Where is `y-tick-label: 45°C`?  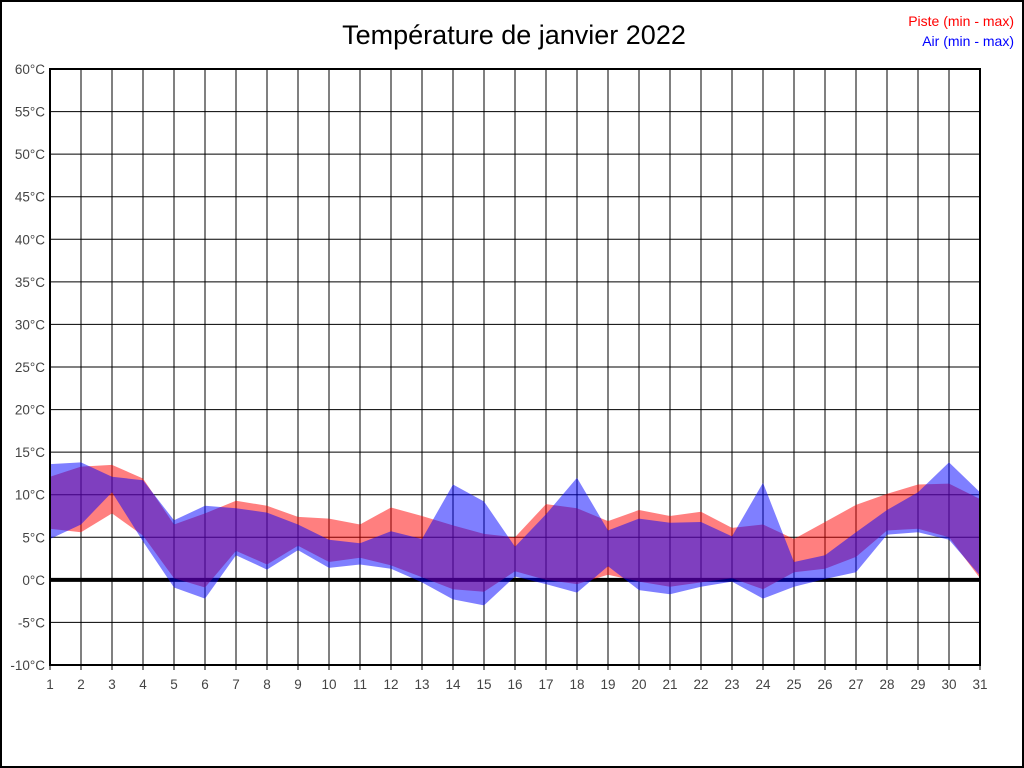
y-tick-label: 45°C is located at coordinates (30, 197).